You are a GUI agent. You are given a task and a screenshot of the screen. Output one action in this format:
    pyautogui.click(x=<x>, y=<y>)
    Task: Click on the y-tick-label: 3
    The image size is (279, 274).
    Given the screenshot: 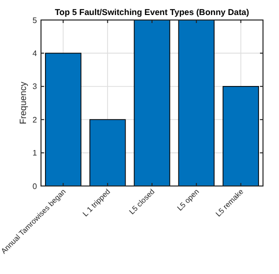 What is the action you would take?
    pyautogui.click(x=35, y=87)
    